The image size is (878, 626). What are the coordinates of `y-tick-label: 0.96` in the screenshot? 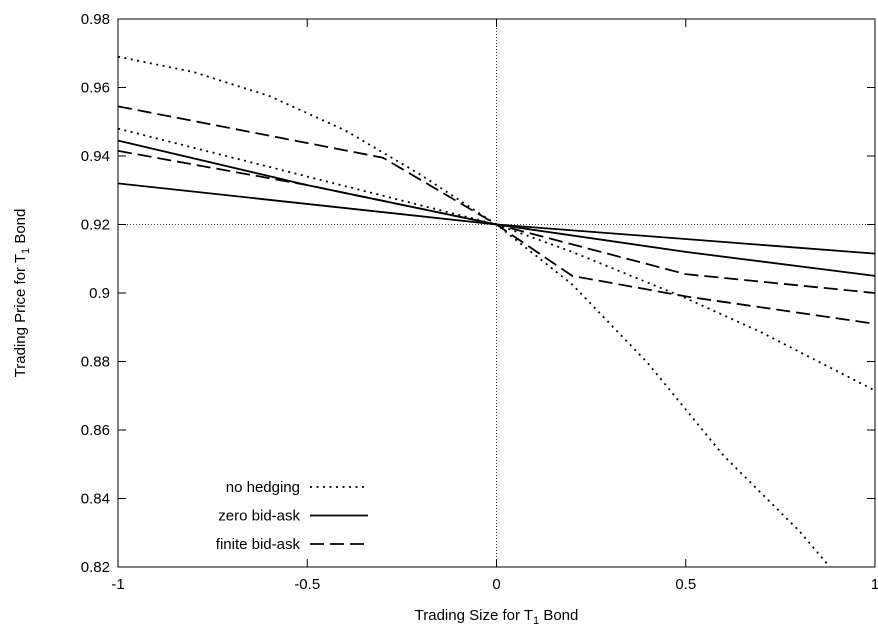 It's located at (95, 88).